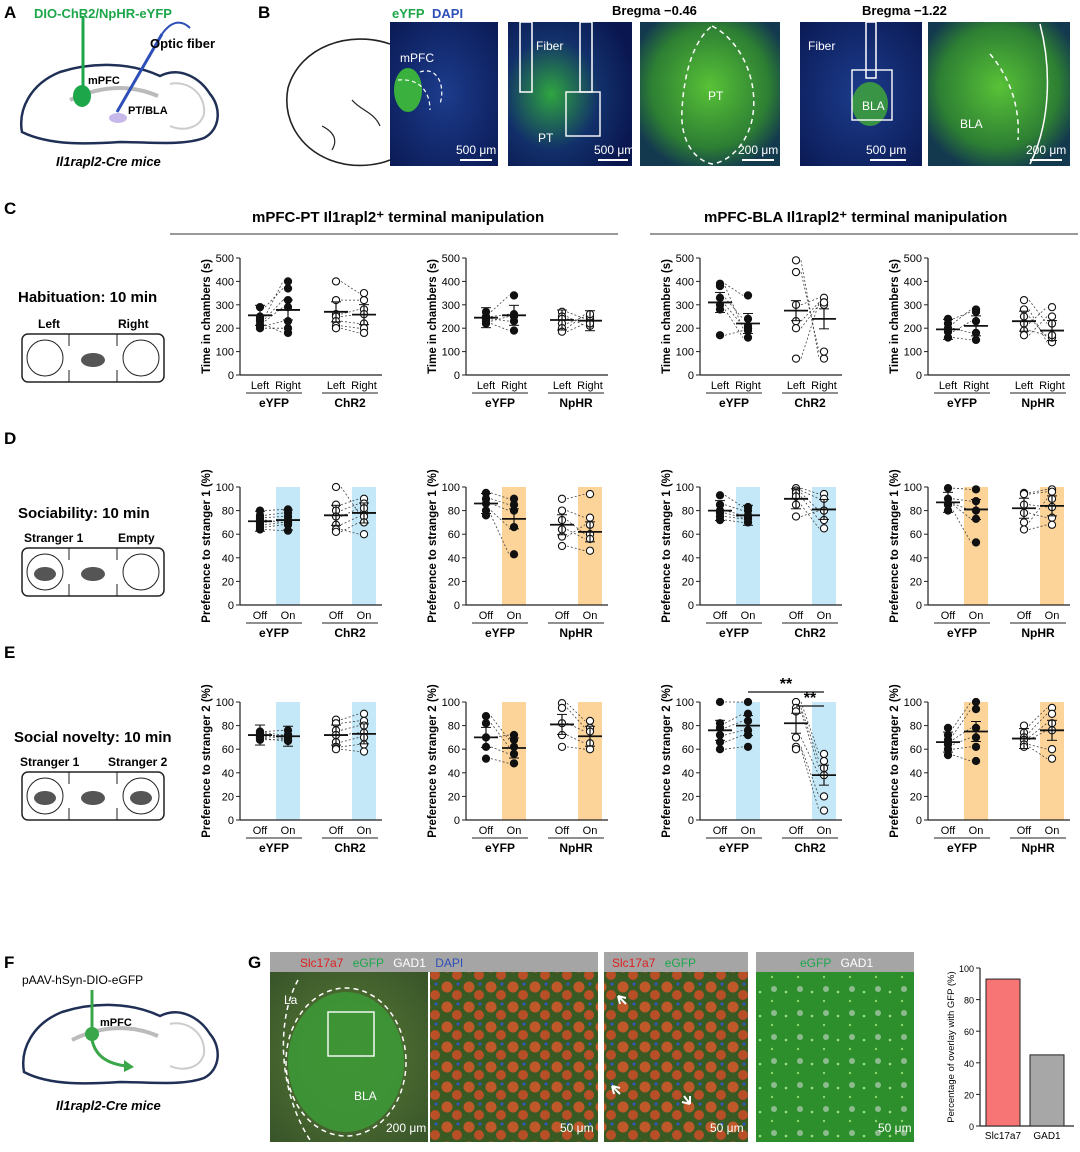  I want to click on g-image-egfp-gad1, so click(835, 1057).